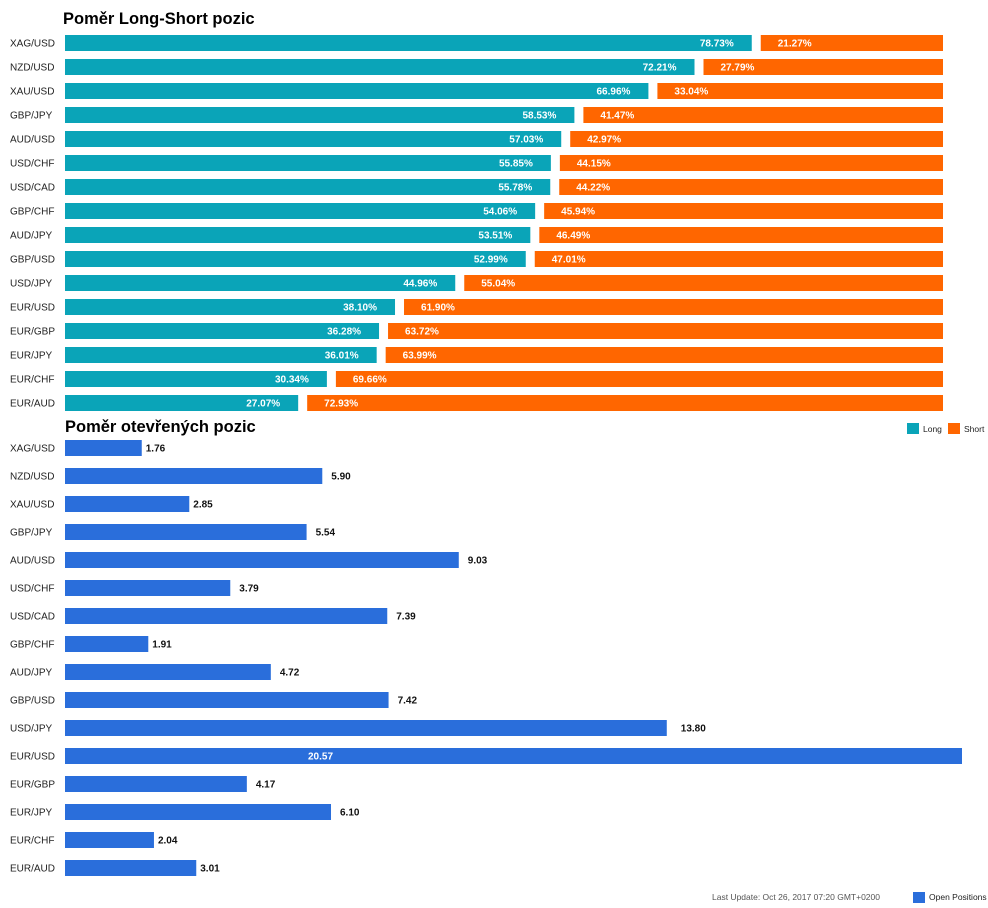 This screenshot has height=908, width=988. I want to click on open-positions-row: EUR/JPY 6.10, so click(185, 812).